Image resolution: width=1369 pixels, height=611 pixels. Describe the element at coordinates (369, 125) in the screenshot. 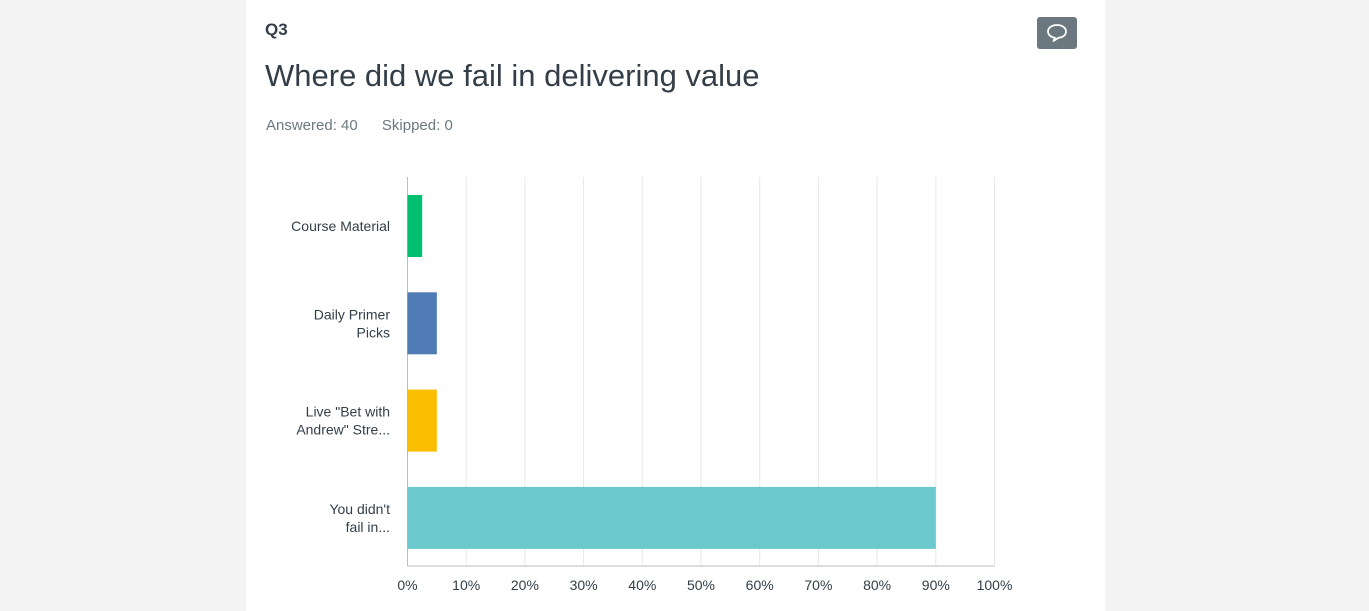

I see `response-stats: Answered: 40 Skipped: 0` at that location.